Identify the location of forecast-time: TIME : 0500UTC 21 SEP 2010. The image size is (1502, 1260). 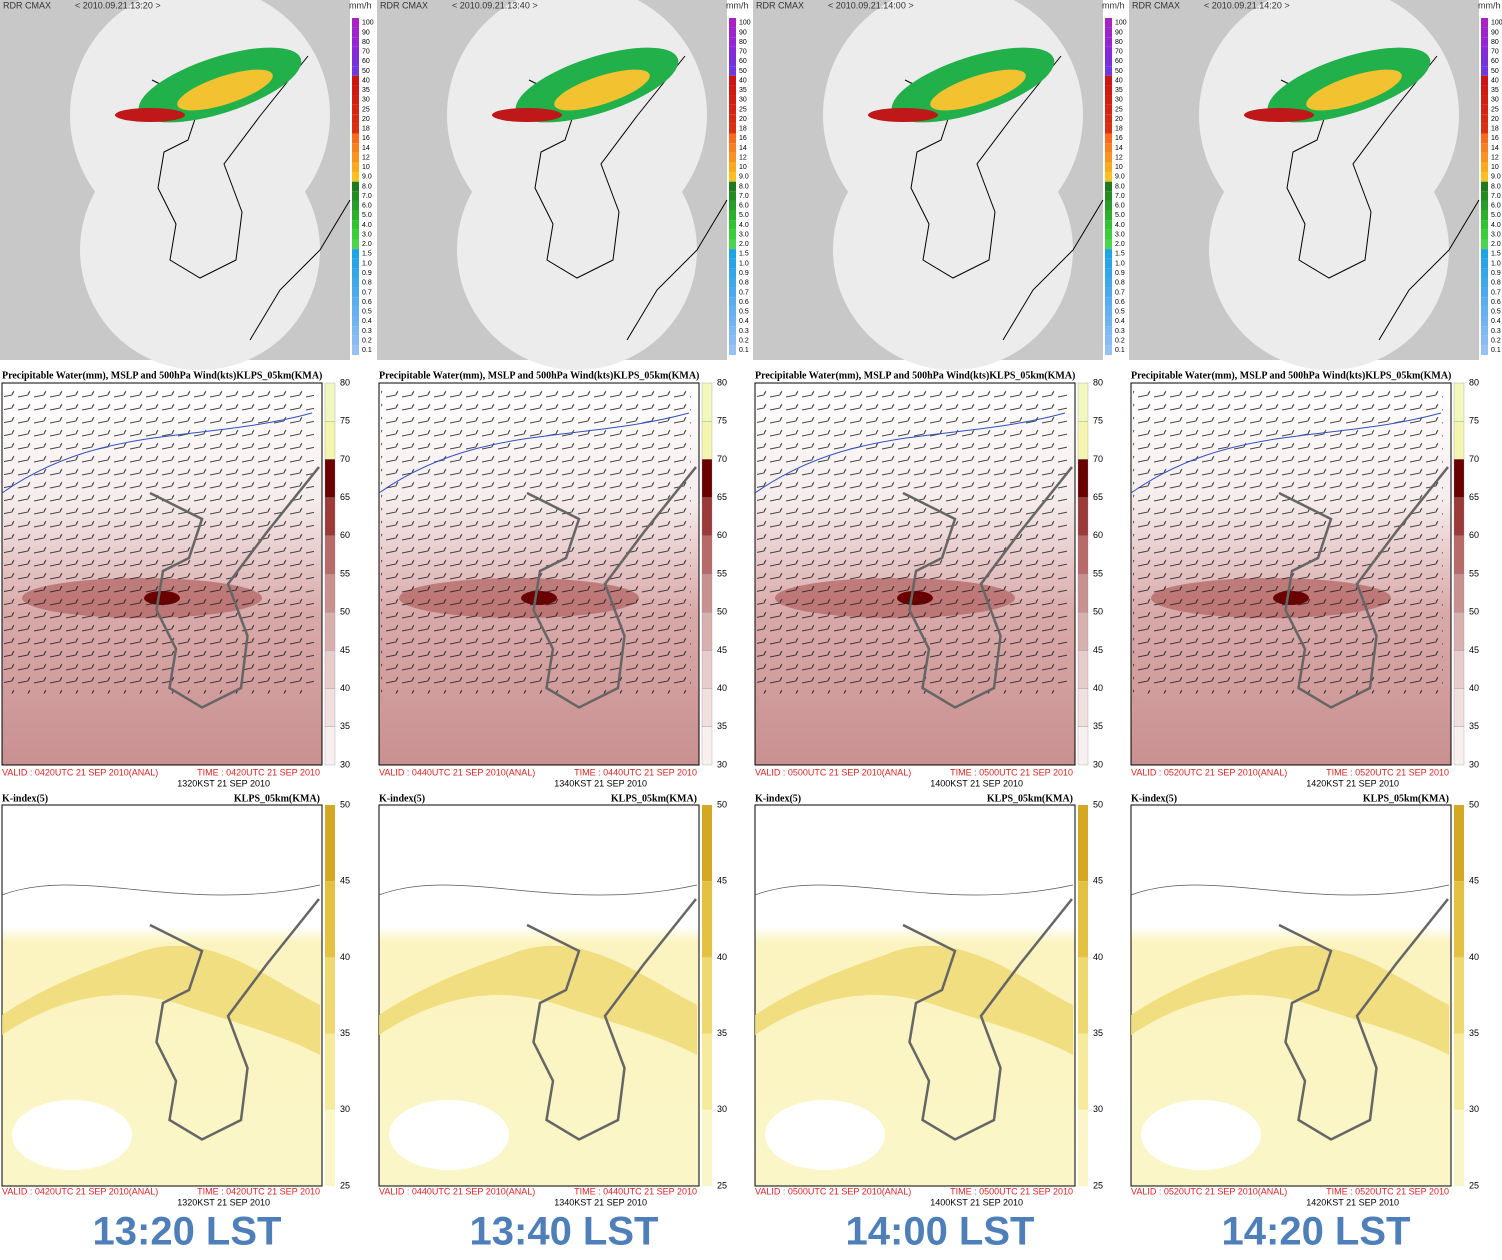
(1011, 772).